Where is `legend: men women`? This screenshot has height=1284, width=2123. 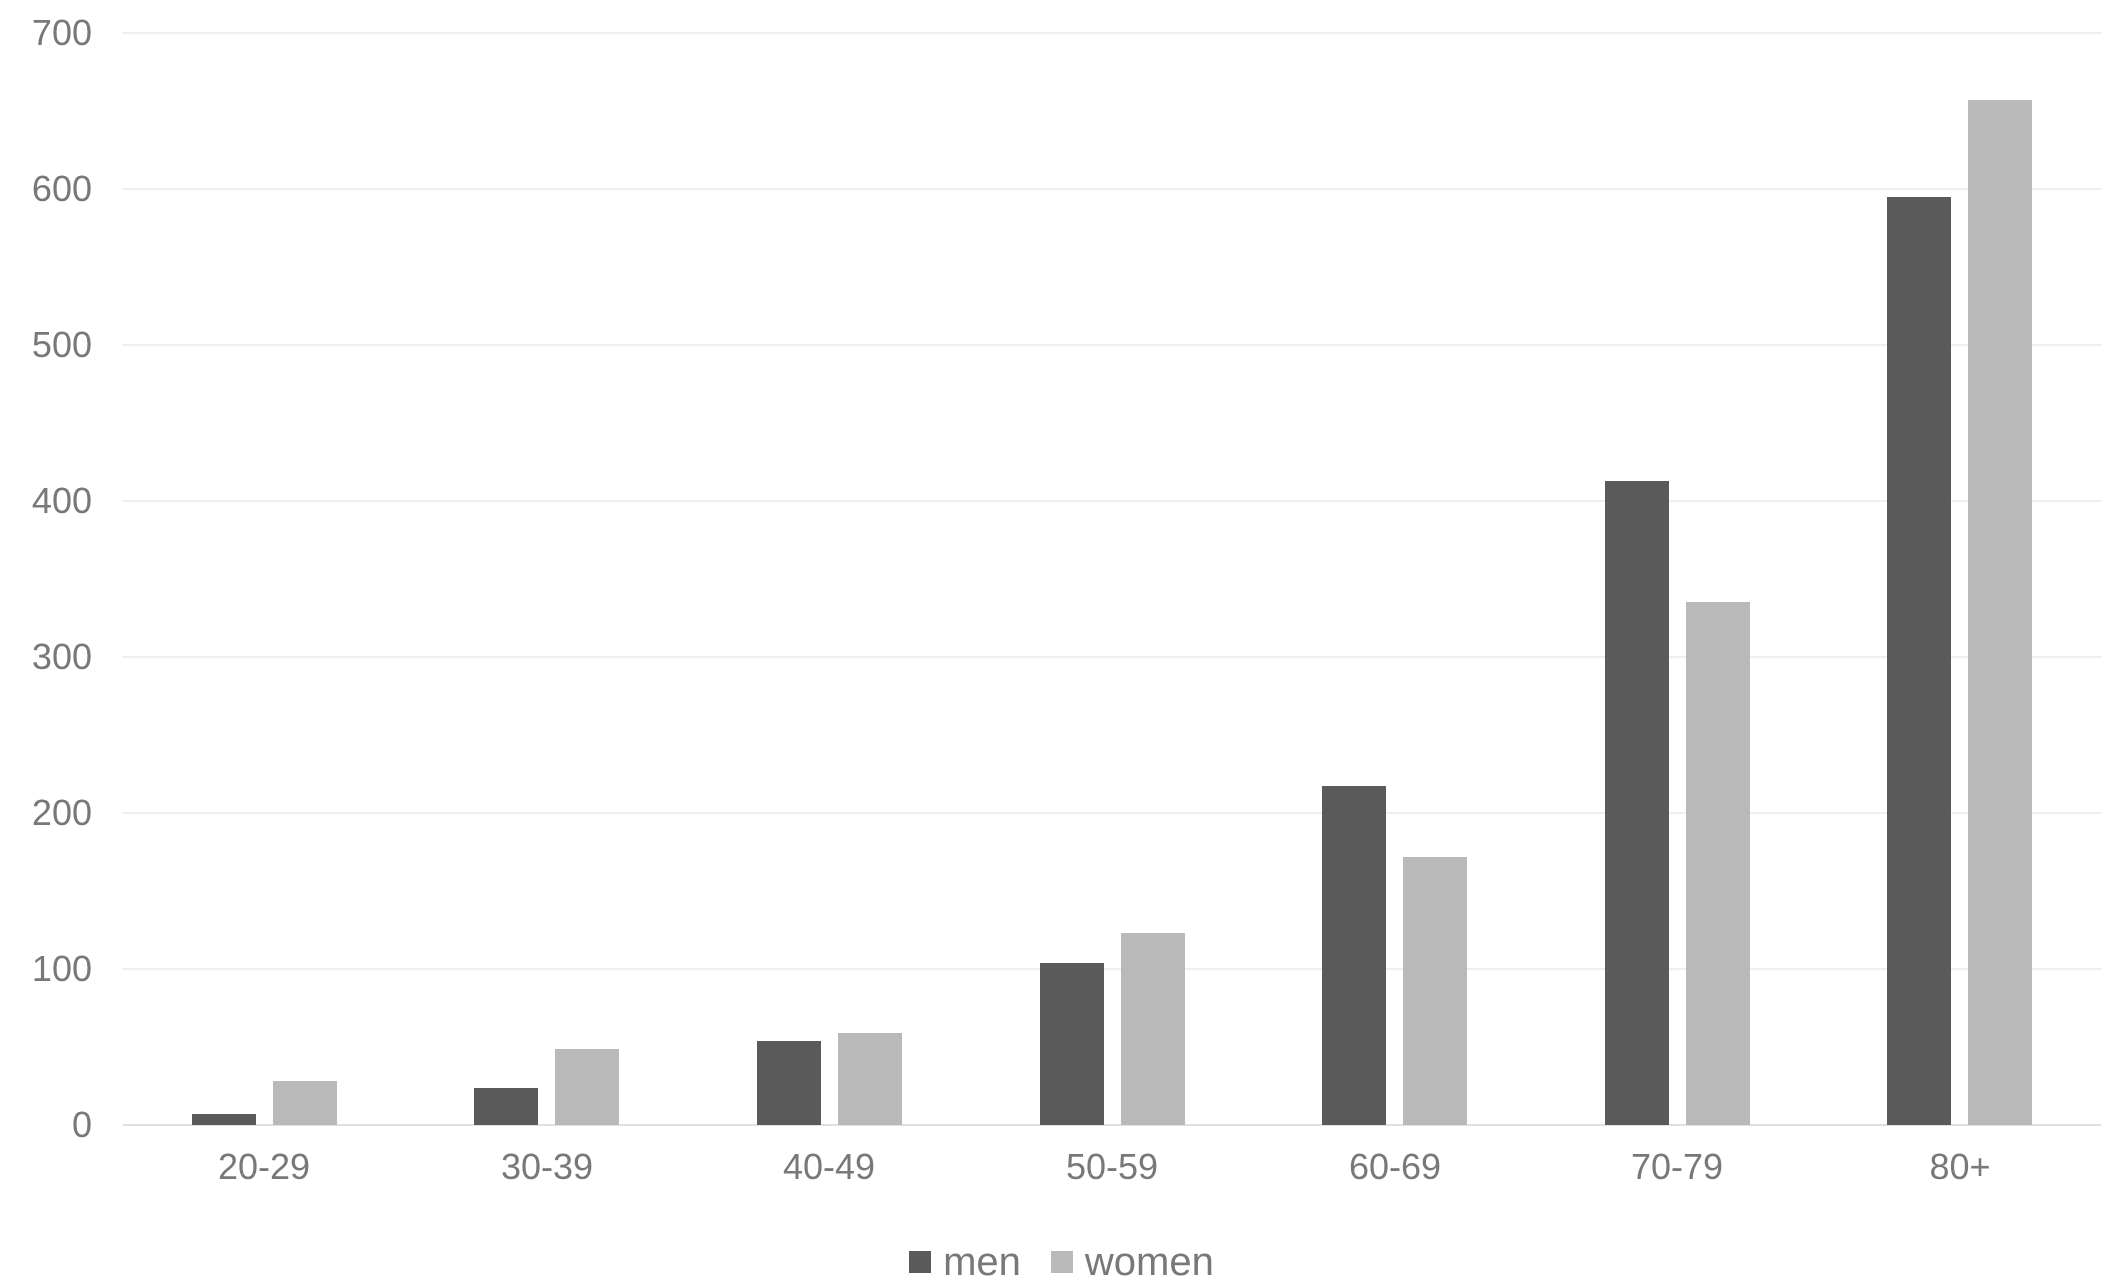
legend: men women is located at coordinates (1061, 1262).